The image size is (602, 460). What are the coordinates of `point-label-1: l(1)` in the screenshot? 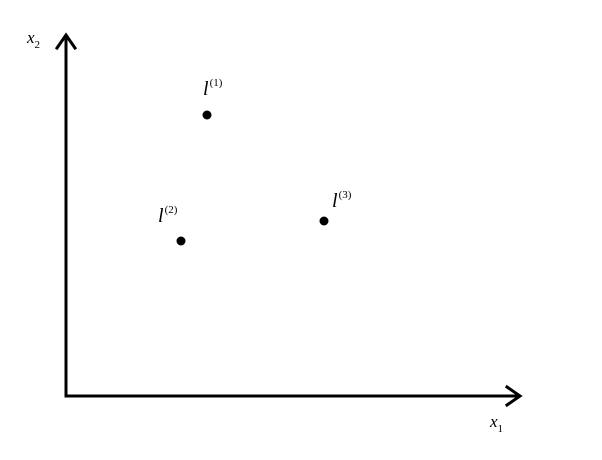 It's located at (213, 88).